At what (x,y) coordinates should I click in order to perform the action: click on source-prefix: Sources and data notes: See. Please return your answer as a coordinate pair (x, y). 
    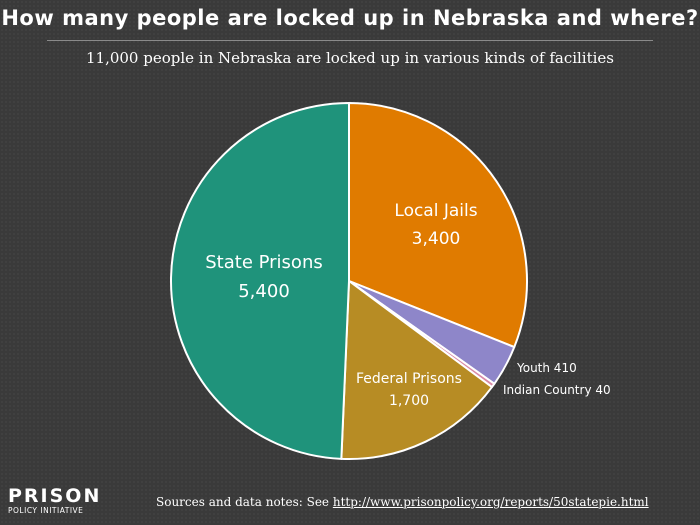
    Looking at the image, I should click on (244, 502).